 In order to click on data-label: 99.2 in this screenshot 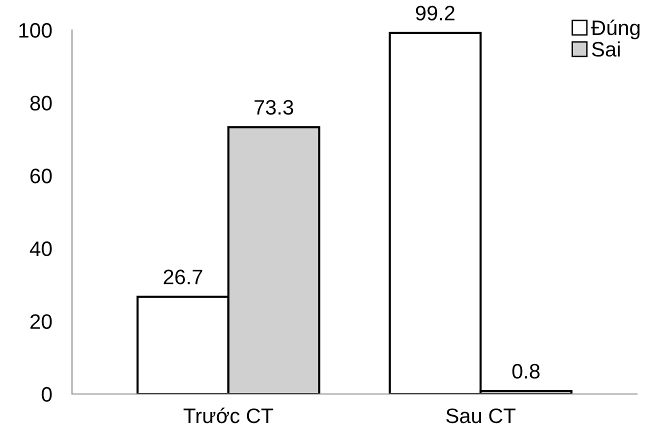, I will do `click(435, 13)`.